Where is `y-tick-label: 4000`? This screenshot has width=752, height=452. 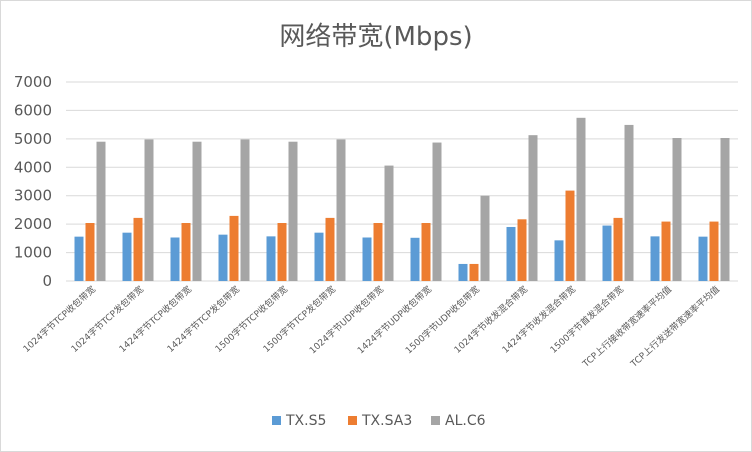 y-tick-label: 4000 is located at coordinates (33, 167).